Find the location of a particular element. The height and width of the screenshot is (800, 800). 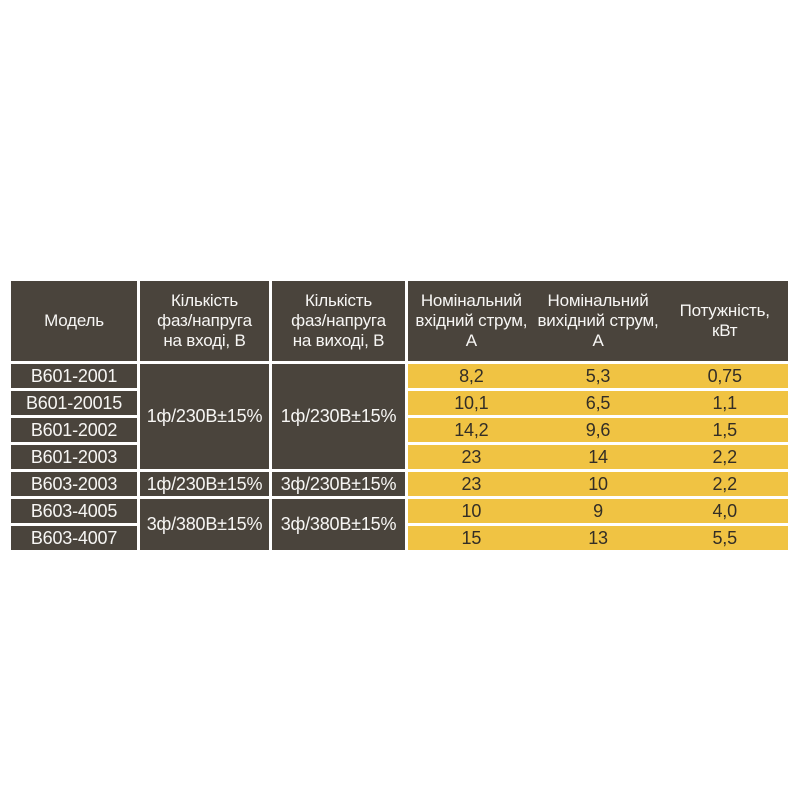

power-value: 0,75 is located at coordinates (724, 375).